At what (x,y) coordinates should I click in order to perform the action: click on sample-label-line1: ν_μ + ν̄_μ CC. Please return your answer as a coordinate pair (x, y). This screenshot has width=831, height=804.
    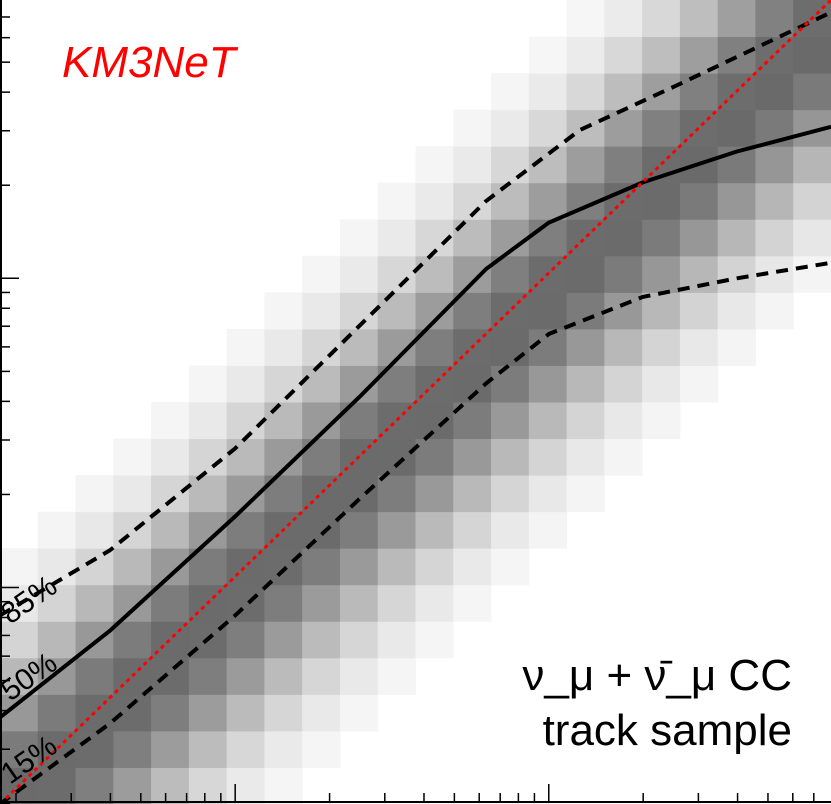
    Looking at the image, I should click on (657, 675).